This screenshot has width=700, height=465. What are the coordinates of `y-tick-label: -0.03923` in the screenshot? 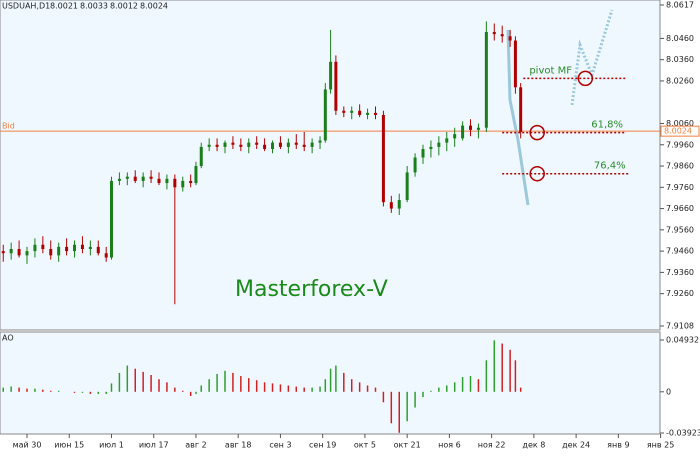 It's located at (683, 433).